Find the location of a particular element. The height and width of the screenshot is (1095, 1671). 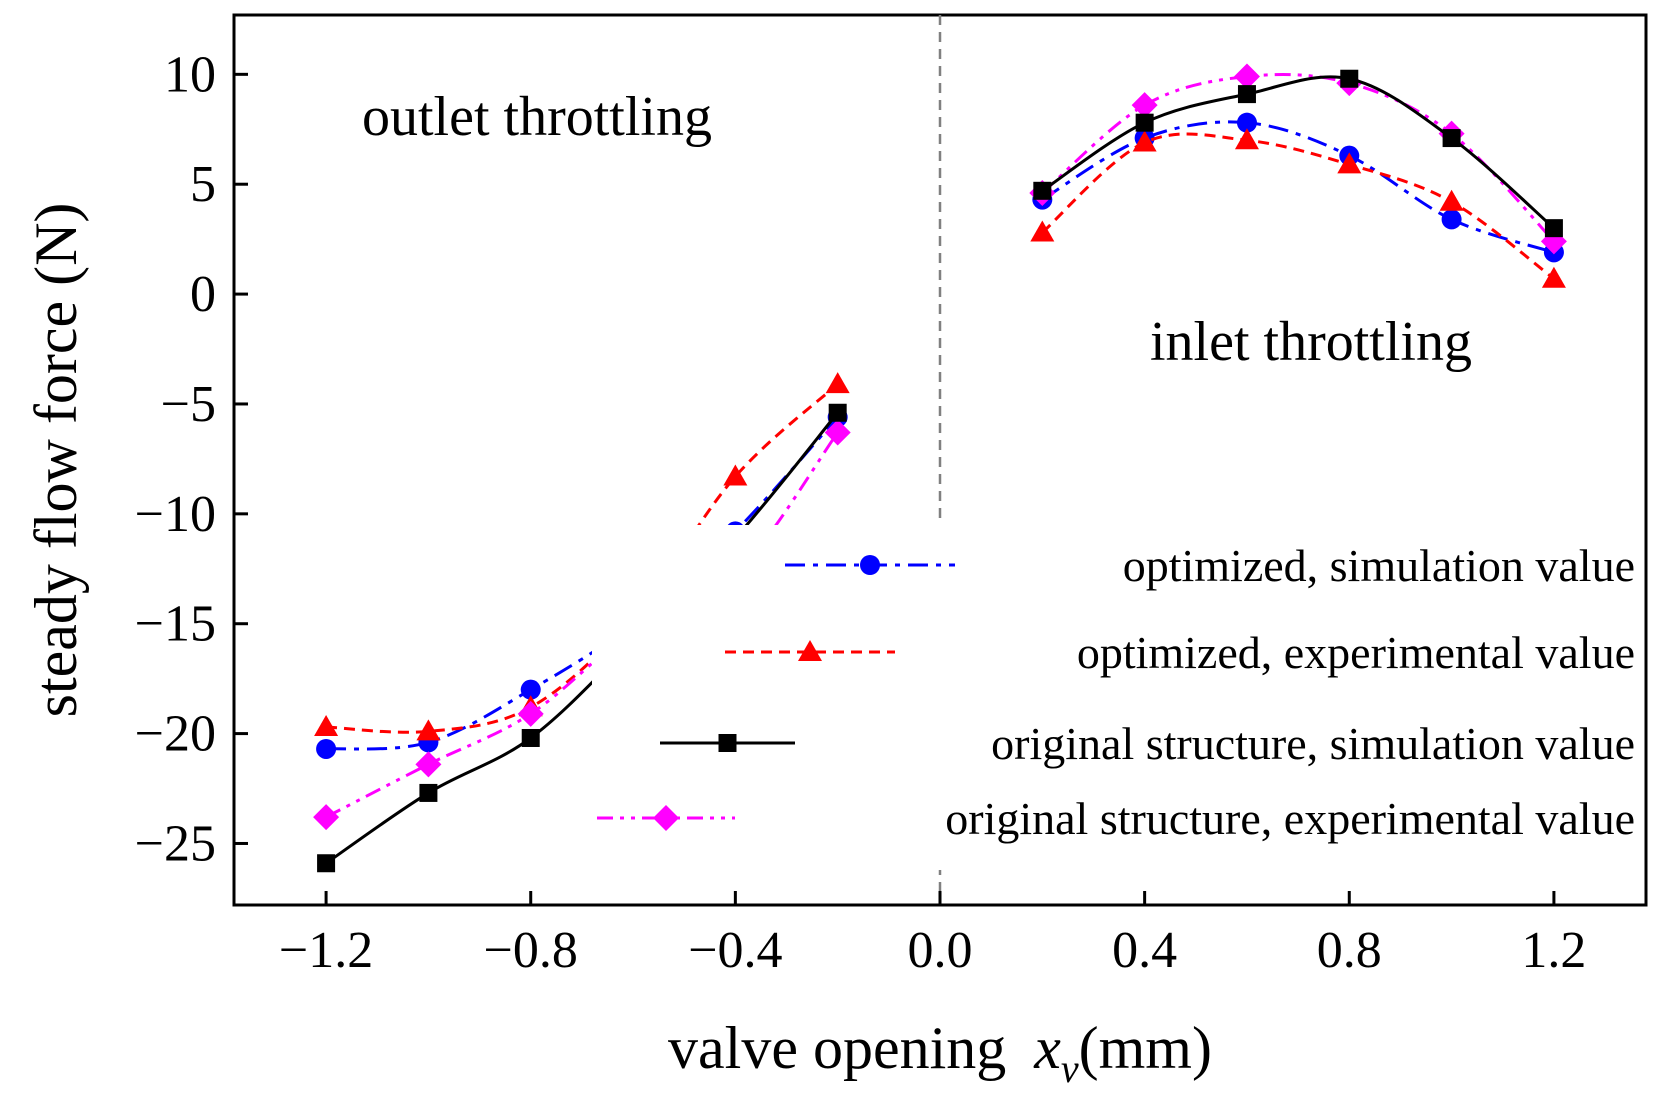

x-tick-label: −0.8 is located at coordinates (531, 950).